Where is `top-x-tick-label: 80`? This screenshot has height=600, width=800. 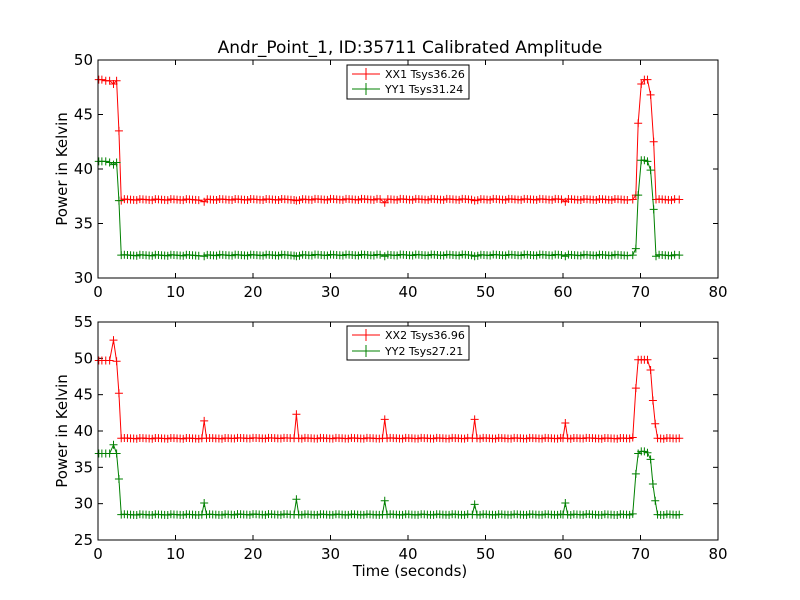
top-x-tick-label: 80 is located at coordinates (717, 292).